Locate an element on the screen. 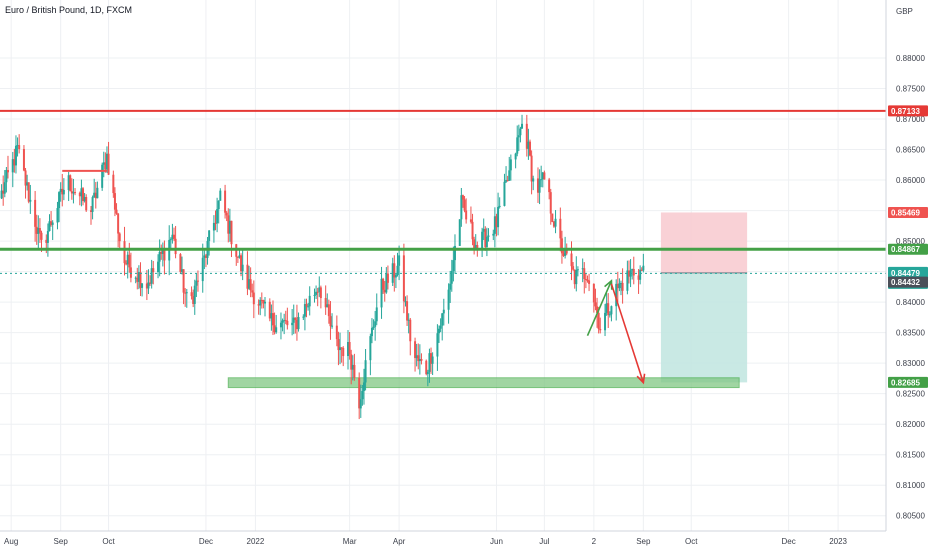 The image size is (932, 550). price-tick-label: 0.82500 is located at coordinates (910, 394).